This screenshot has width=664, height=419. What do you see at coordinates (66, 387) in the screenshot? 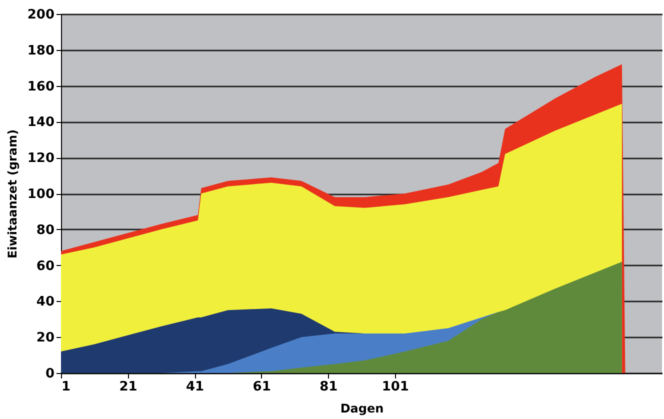
I see `x-tick-label: 1` at bounding box center [66, 387].